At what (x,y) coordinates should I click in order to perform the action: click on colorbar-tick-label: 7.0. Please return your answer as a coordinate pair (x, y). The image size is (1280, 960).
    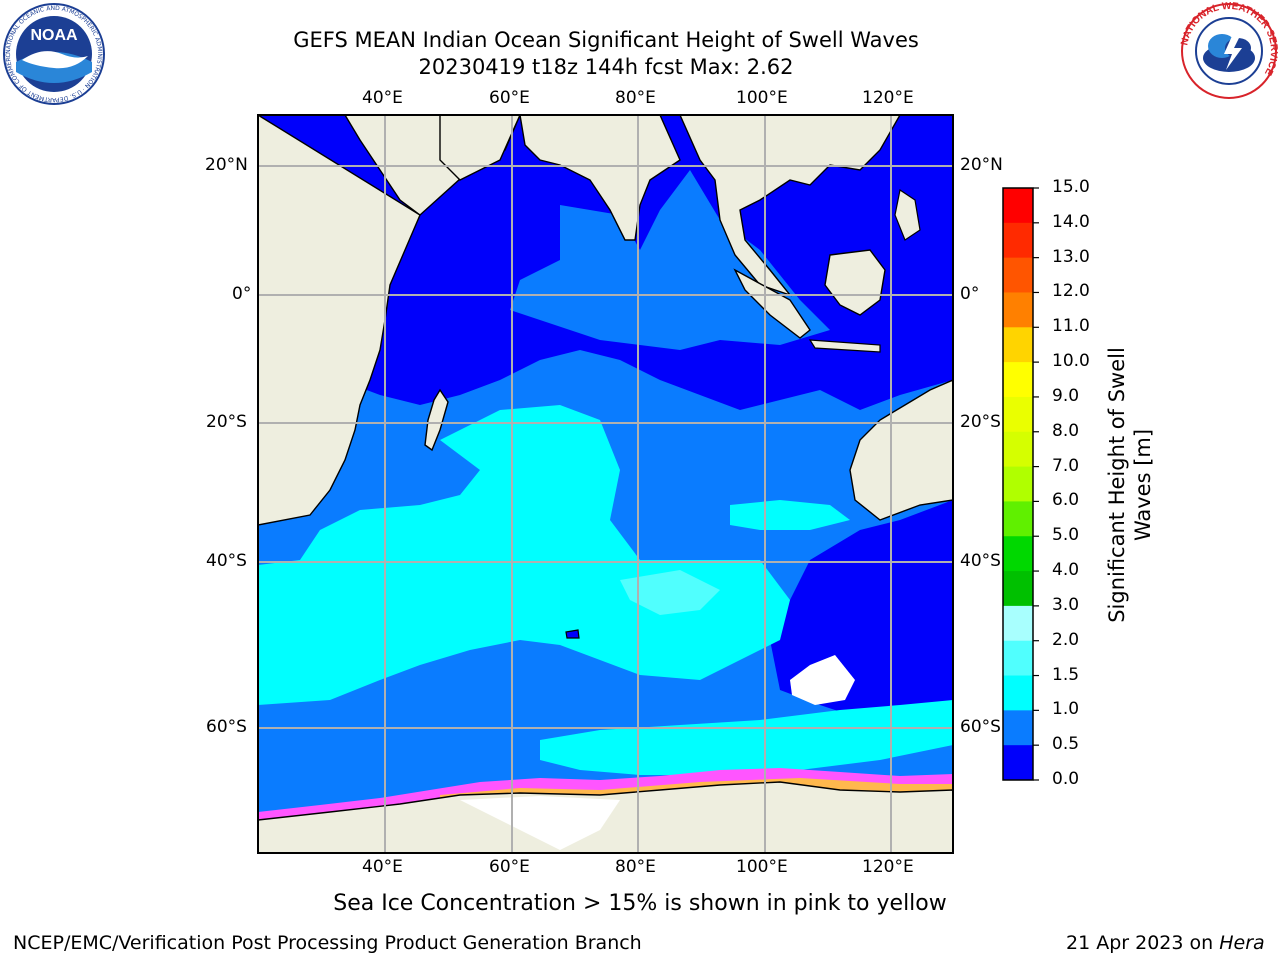
    Looking at the image, I should click on (1066, 465).